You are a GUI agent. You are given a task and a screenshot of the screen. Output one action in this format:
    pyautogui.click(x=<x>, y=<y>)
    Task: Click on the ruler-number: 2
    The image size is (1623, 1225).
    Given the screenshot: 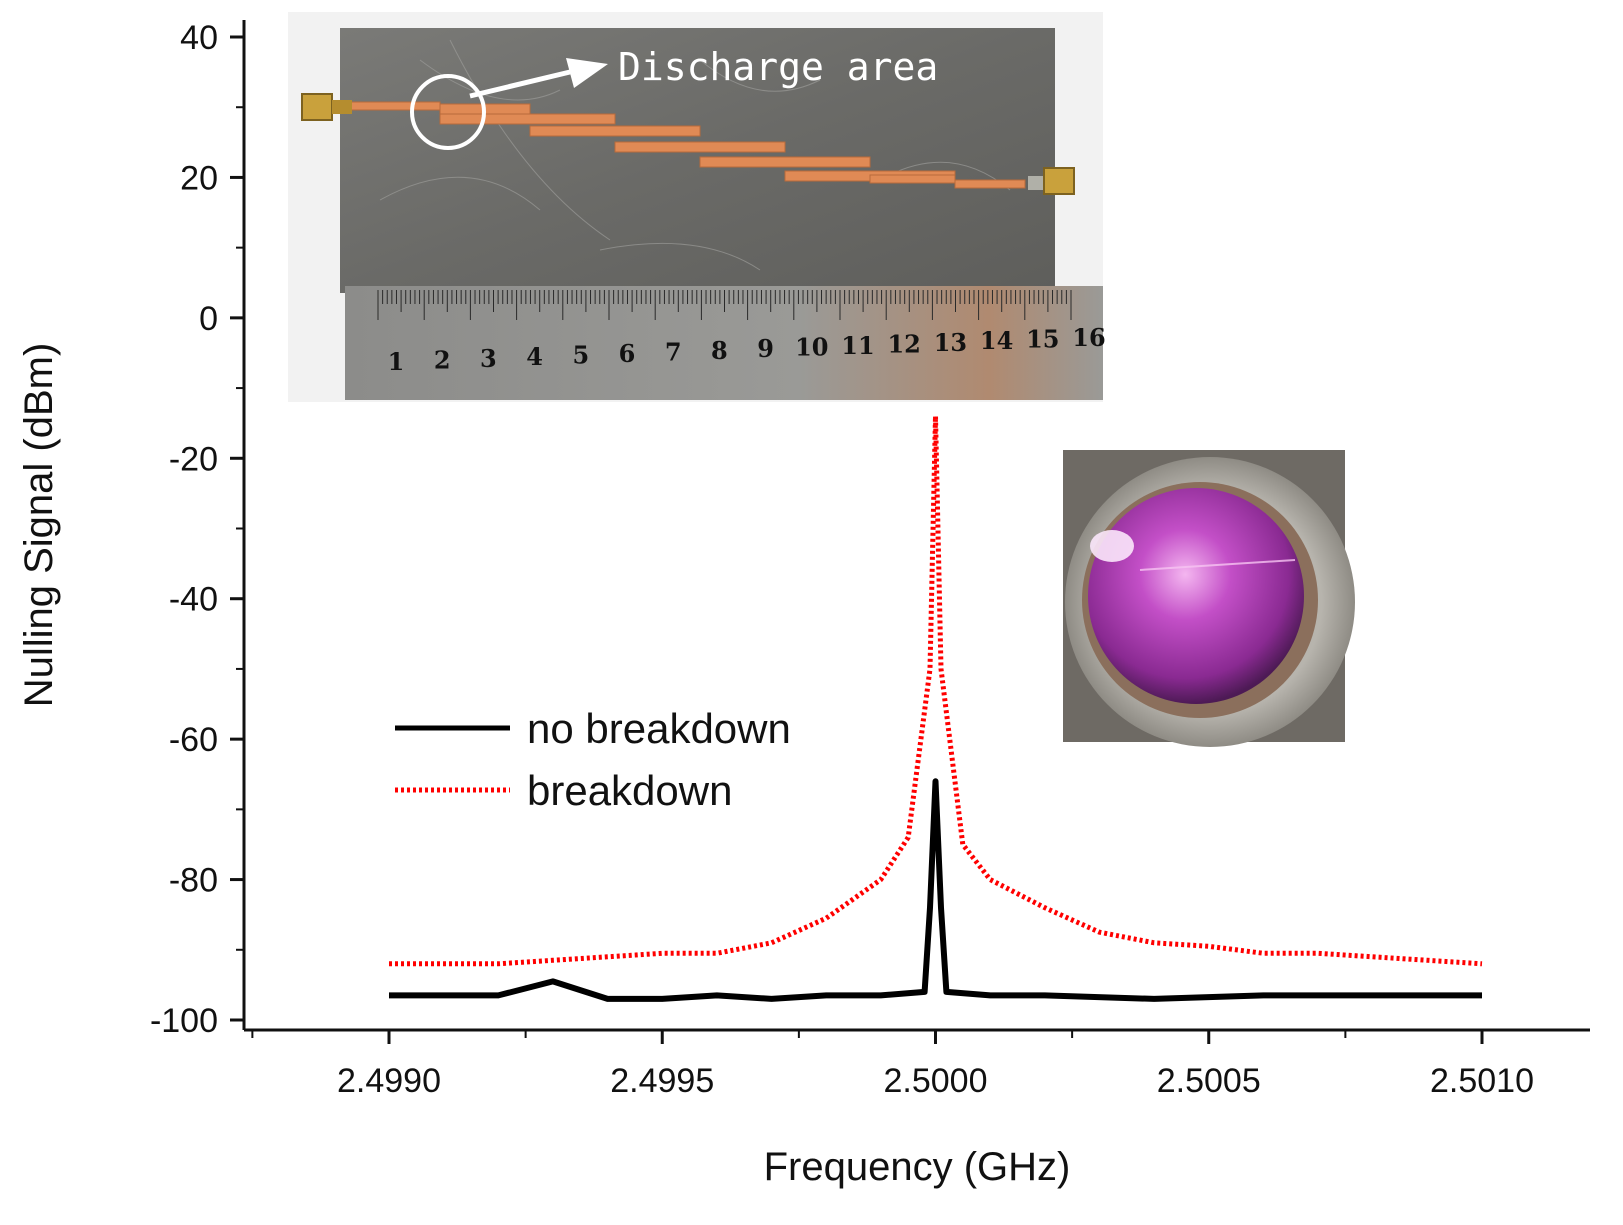 What is the action you would take?
    pyautogui.click(x=442, y=359)
    